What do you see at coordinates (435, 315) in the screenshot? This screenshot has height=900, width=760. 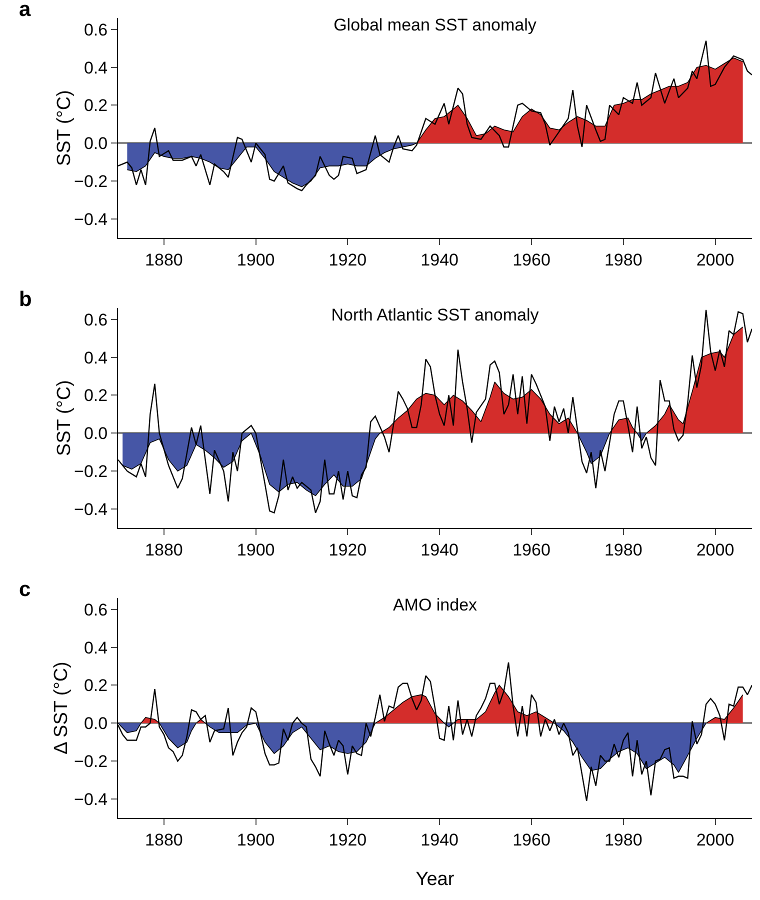 I see `chart-title: North Atlantic SST anomaly` at bounding box center [435, 315].